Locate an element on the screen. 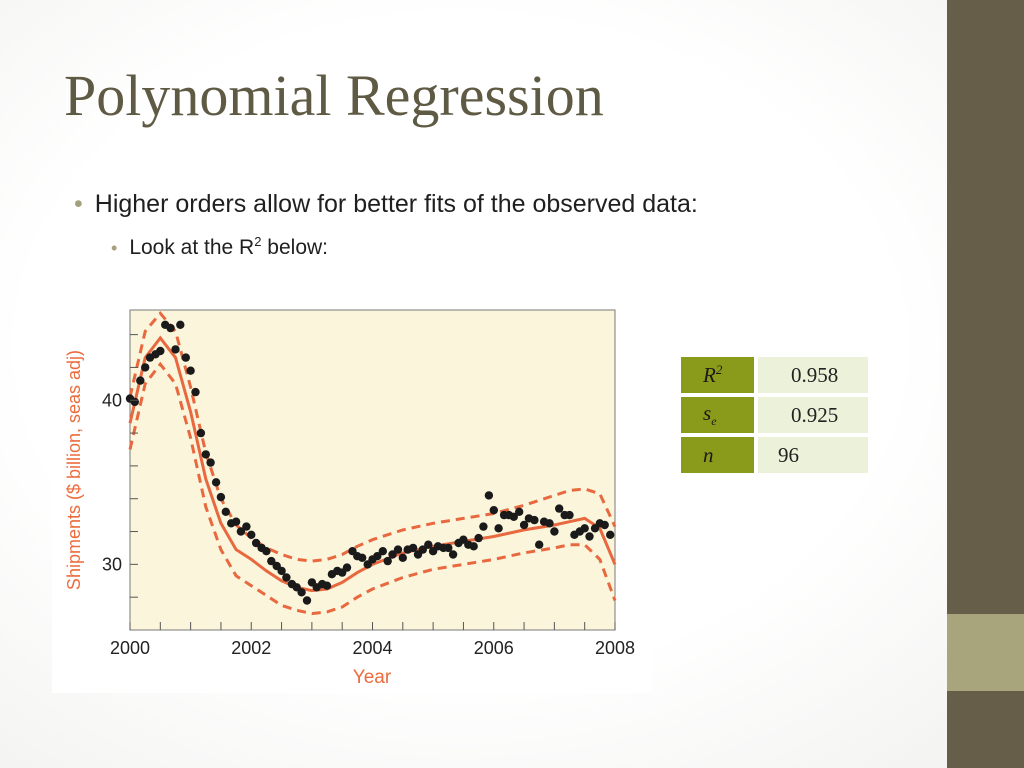 Image resolution: width=1024 pixels, height=768 pixels. stats-symbol-sup: 2 is located at coordinates (719, 369).